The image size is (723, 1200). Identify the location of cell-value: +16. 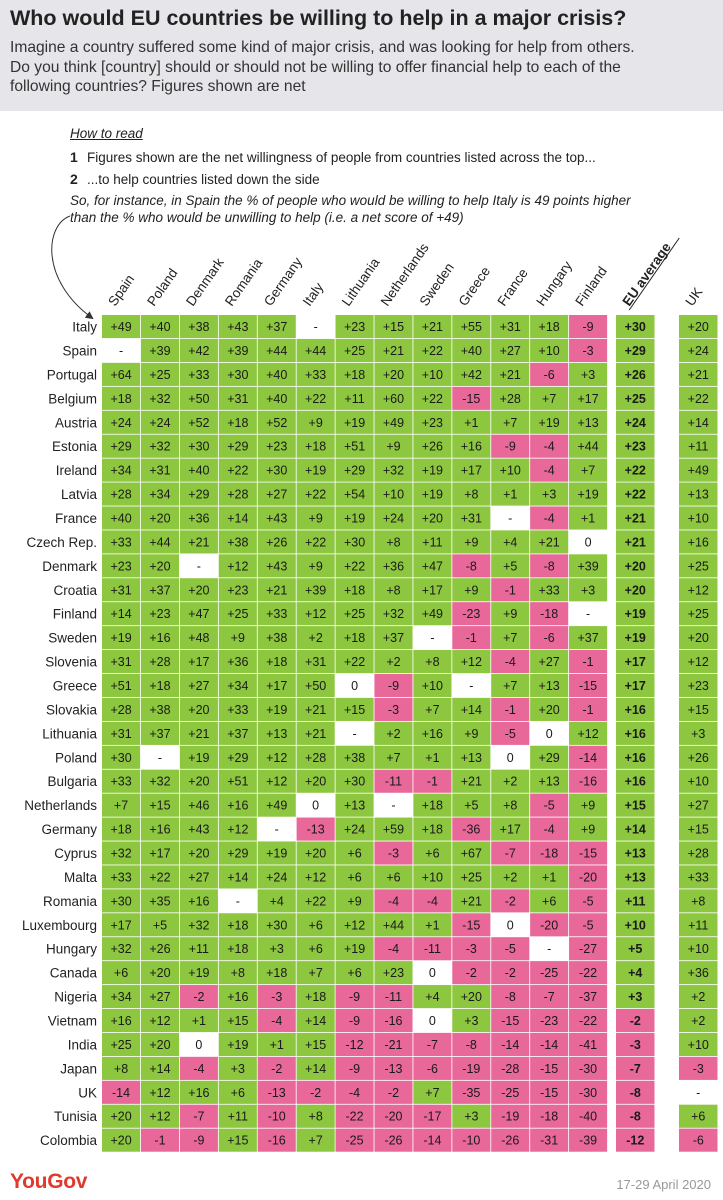
(635, 782).